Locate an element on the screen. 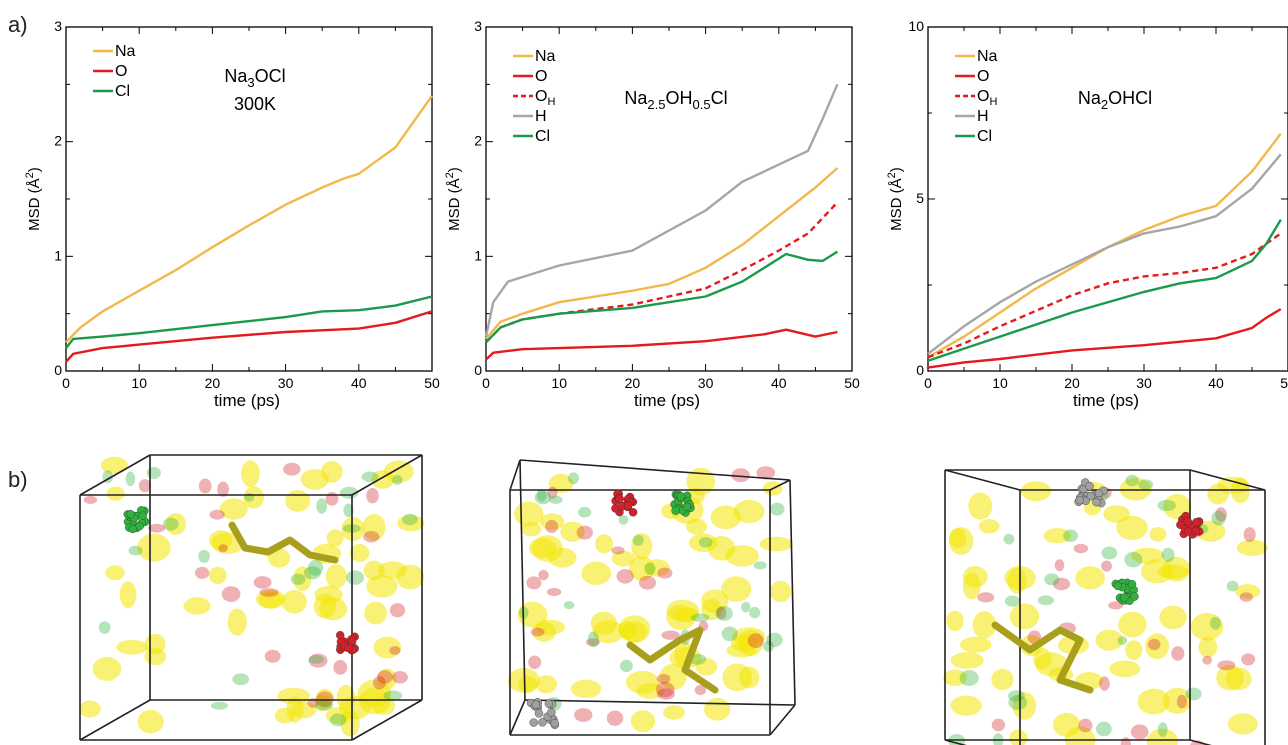 The image size is (1288, 745). y-tick-label: 1 is located at coordinates (478, 255).